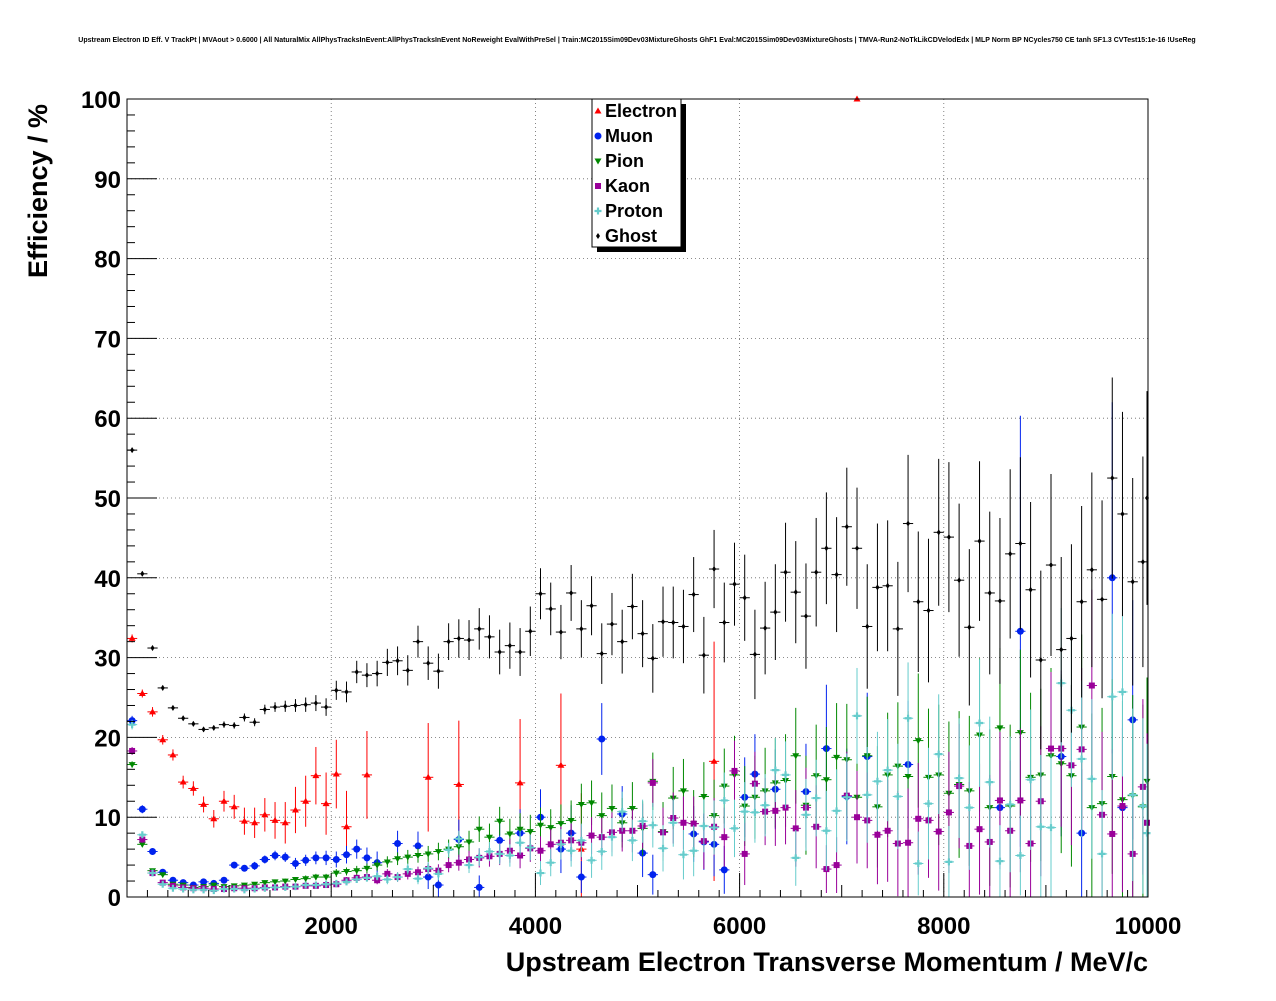  What do you see at coordinates (626, 236) in the screenshot?
I see `legend-entry-ghost: Ghost` at bounding box center [626, 236].